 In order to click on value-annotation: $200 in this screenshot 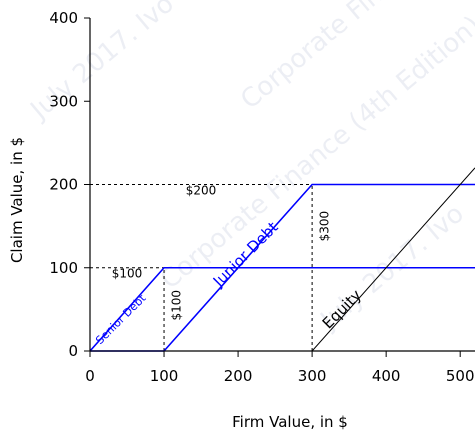, I will do `click(201, 190)`.